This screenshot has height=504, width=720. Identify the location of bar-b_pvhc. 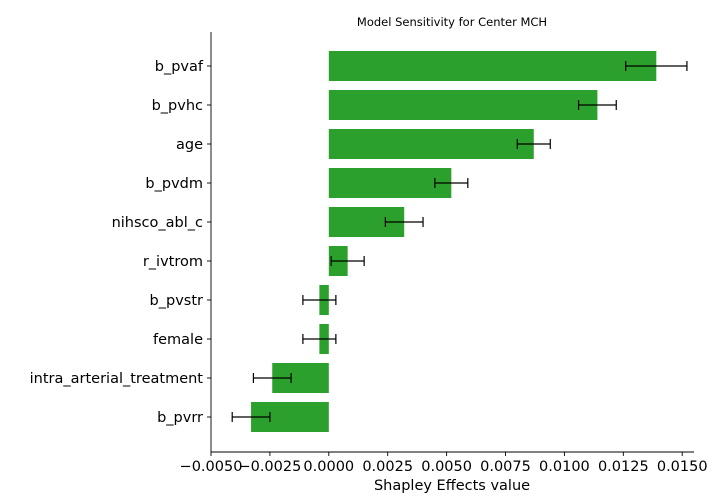
(463, 105).